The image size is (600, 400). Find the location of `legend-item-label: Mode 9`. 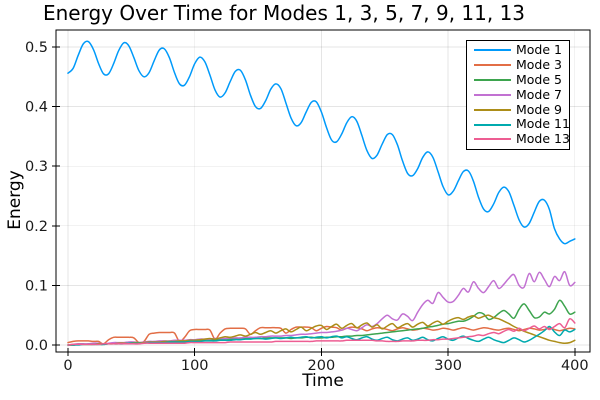

legend-item-label: Mode 9 is located at coordinates (539, 109).